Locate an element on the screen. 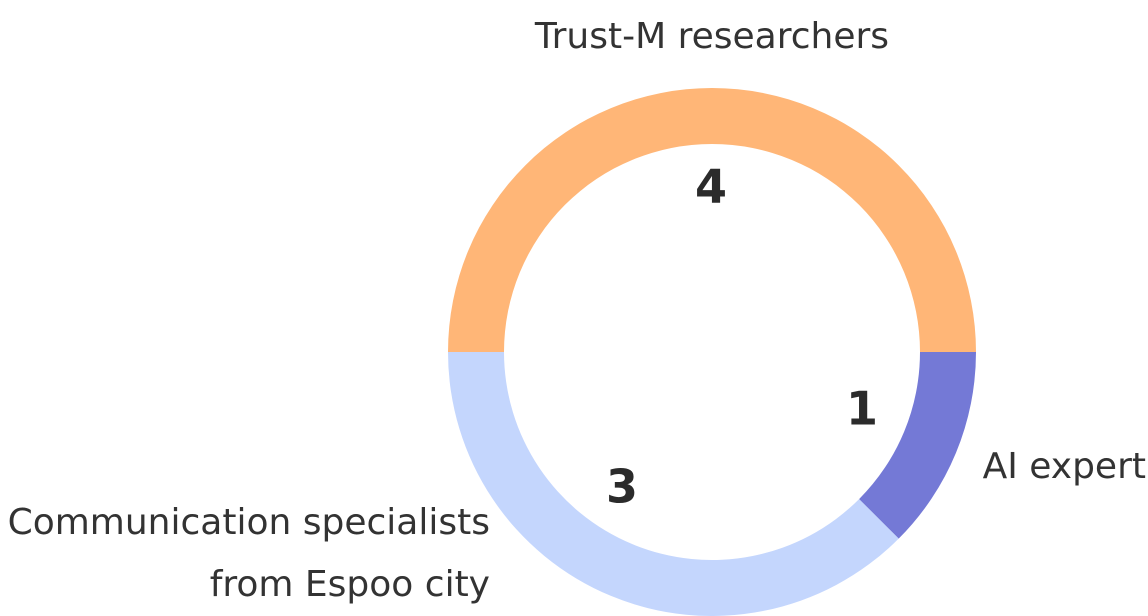 The width and height of the screenshot is (1148, 616). slice-label-line: Communication specialists is located at coordinates (249, 522).